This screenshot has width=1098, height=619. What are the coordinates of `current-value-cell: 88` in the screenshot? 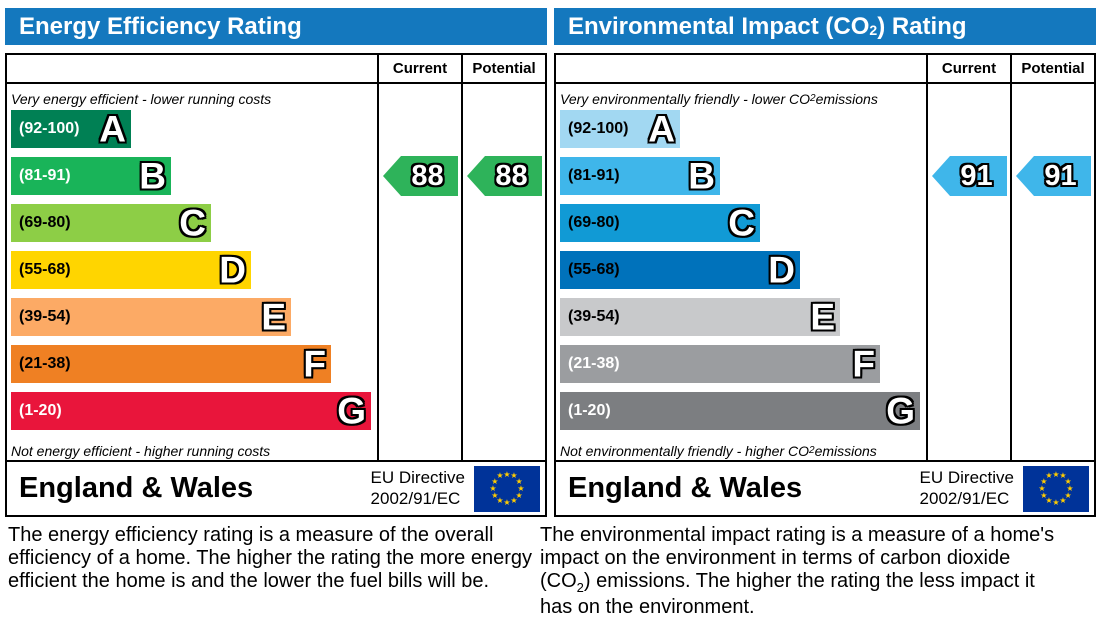 It's located at (419, 272).